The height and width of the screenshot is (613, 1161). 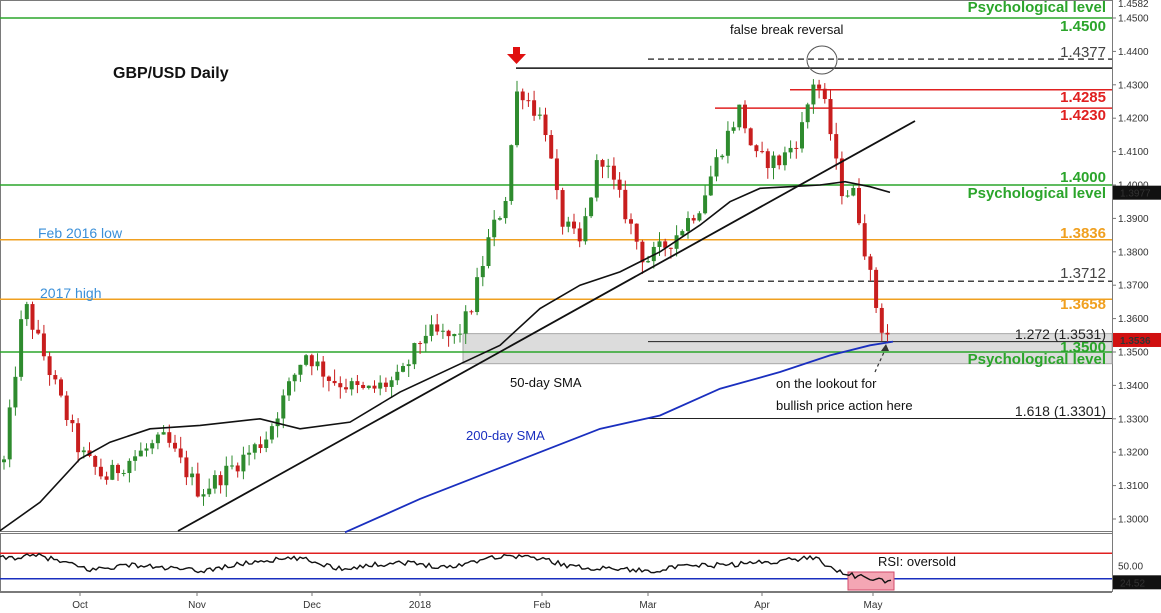 I want to click on support-zone, so click(x=787, y=349).